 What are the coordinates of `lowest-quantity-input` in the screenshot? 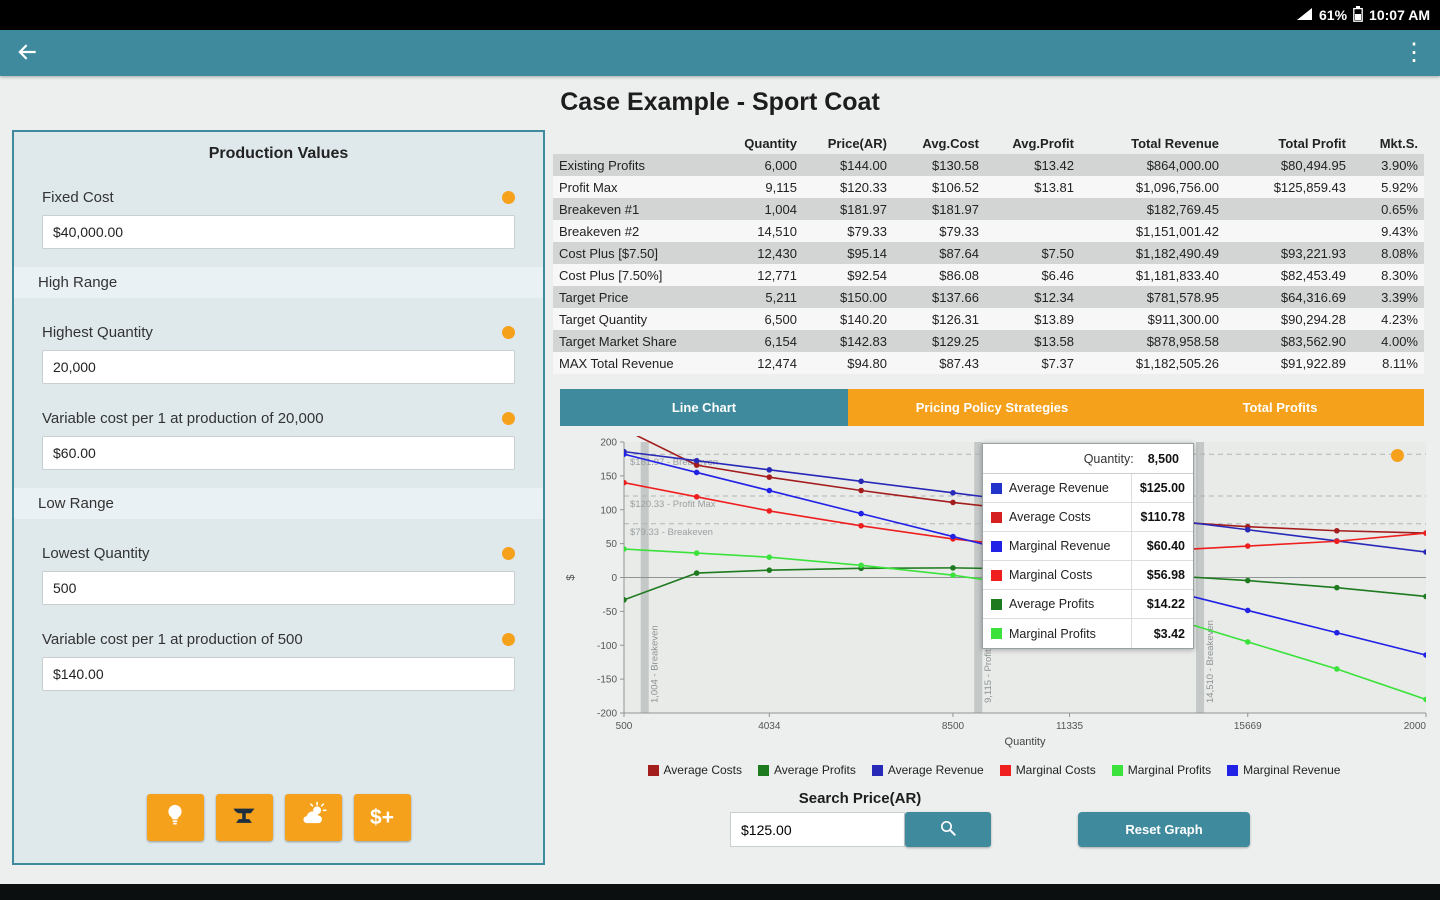 It's located at (278, 588).